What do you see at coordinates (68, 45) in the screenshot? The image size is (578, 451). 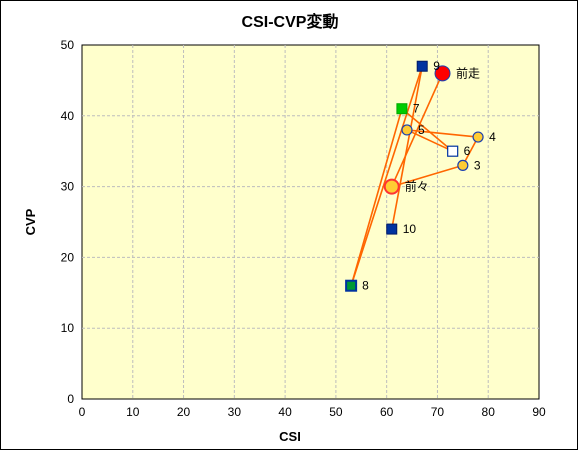 I see `y-tick-label-5: 50` at bounding box center [68, 45].